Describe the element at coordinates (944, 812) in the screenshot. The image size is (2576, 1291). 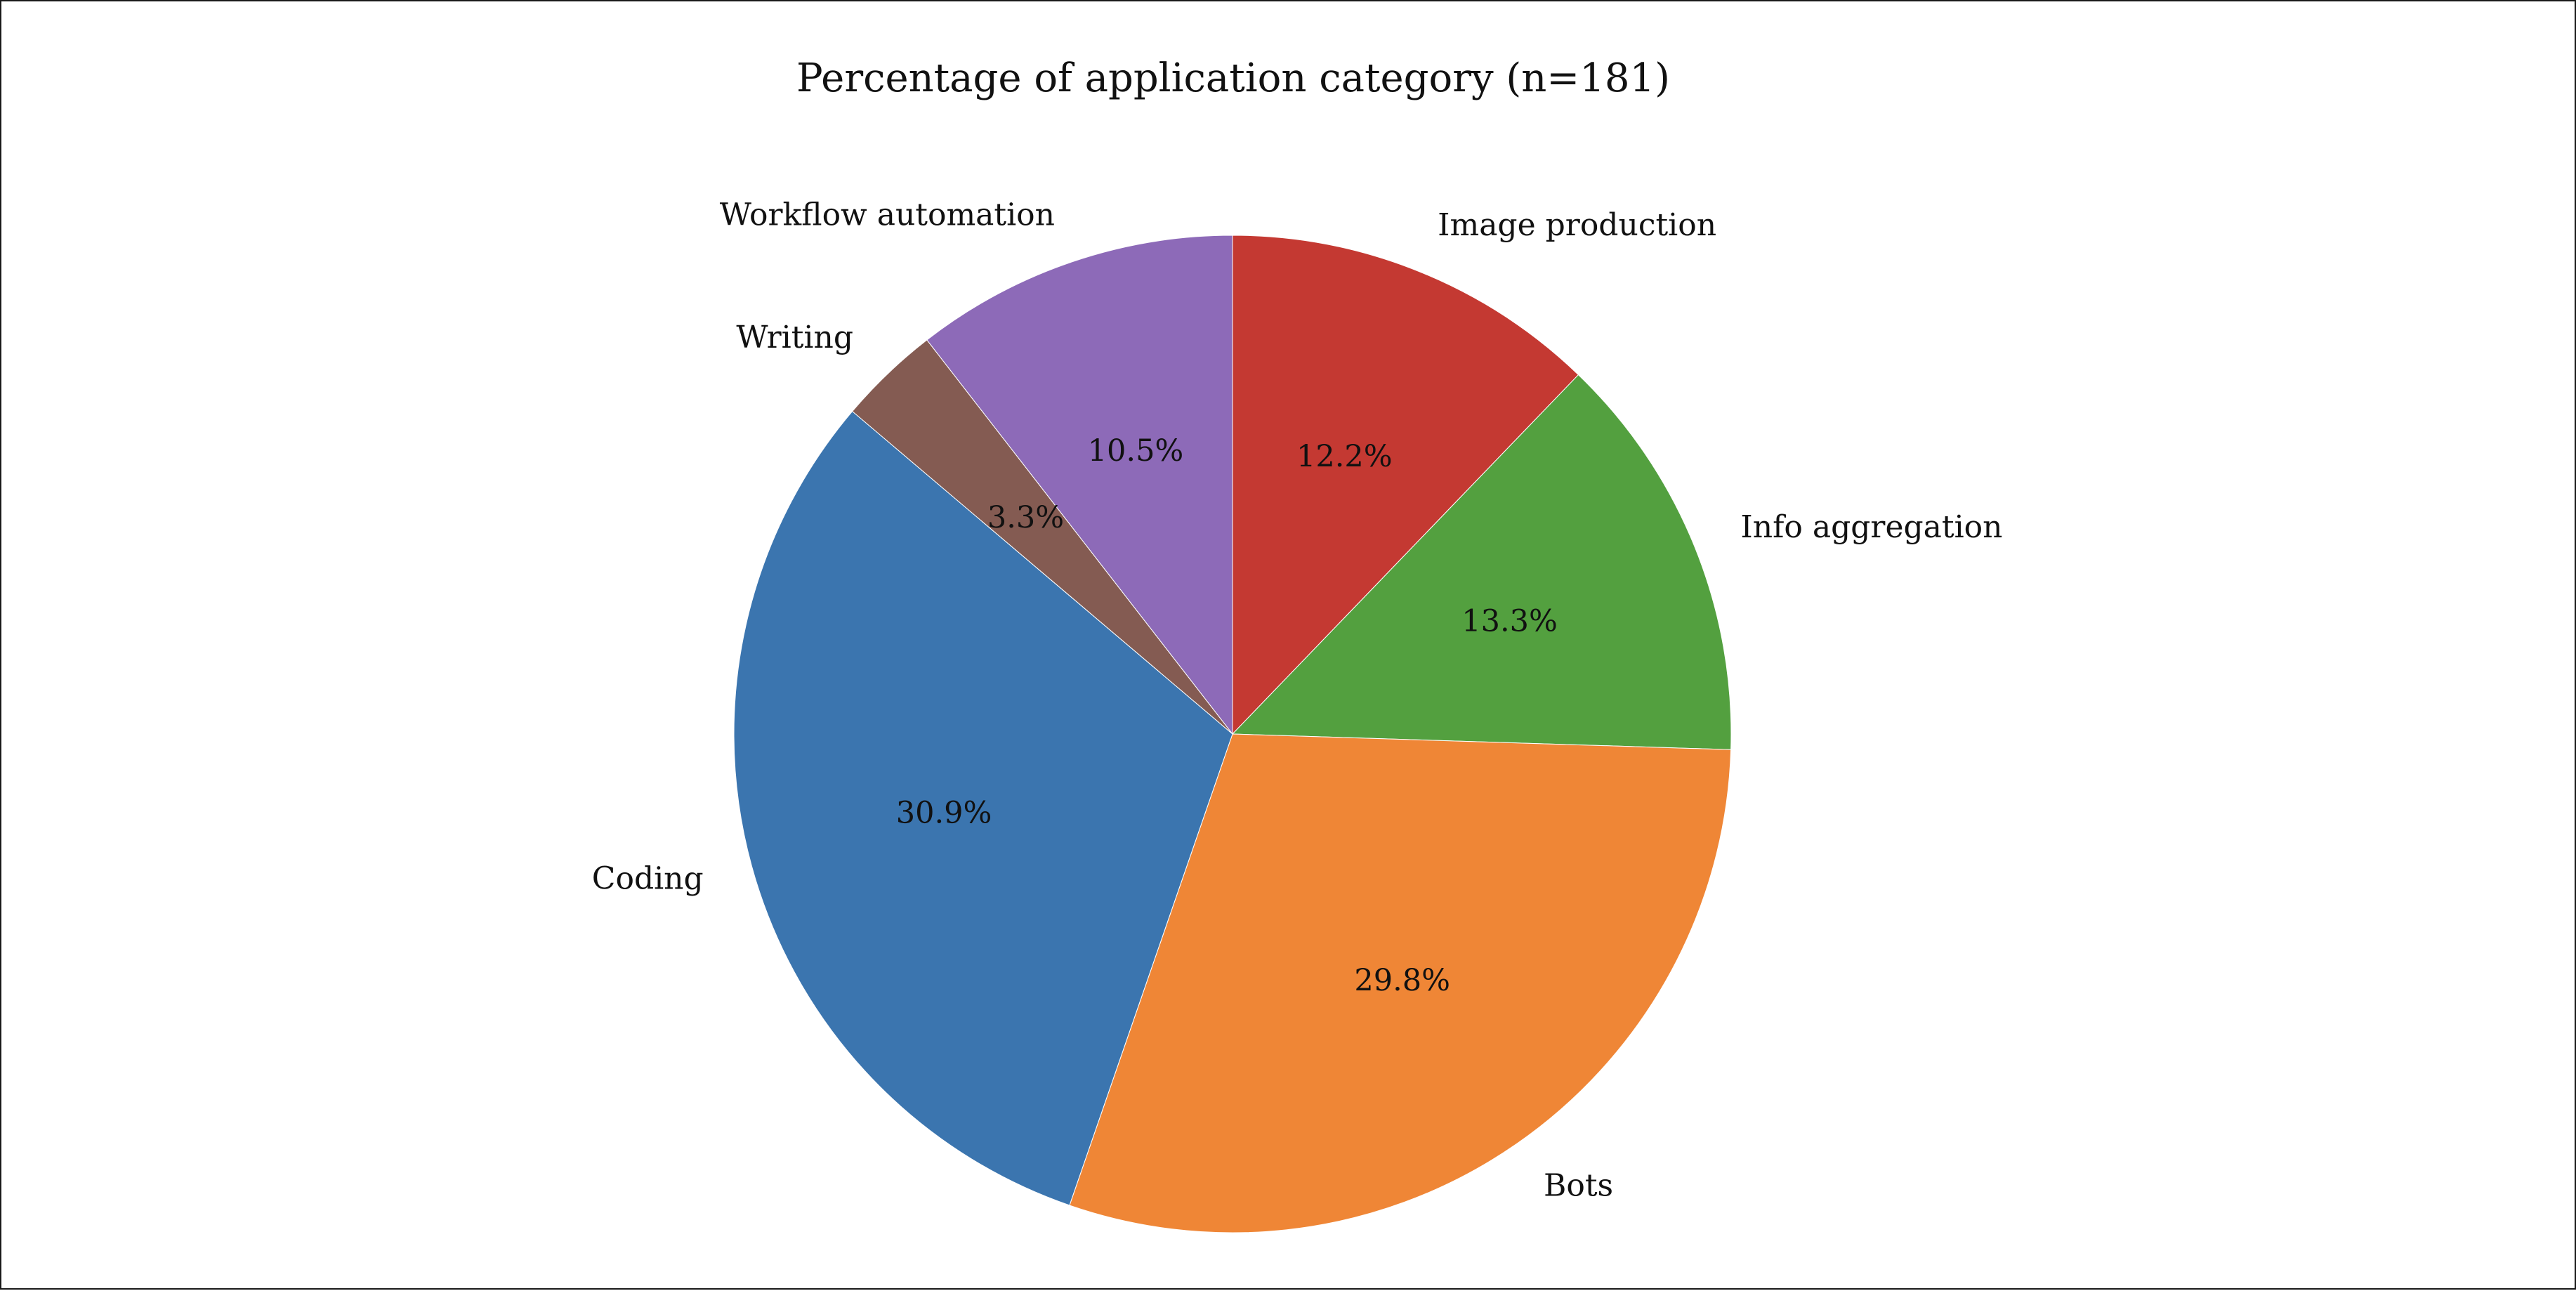
I see `pct-label-coding: 30.9%` at that location.